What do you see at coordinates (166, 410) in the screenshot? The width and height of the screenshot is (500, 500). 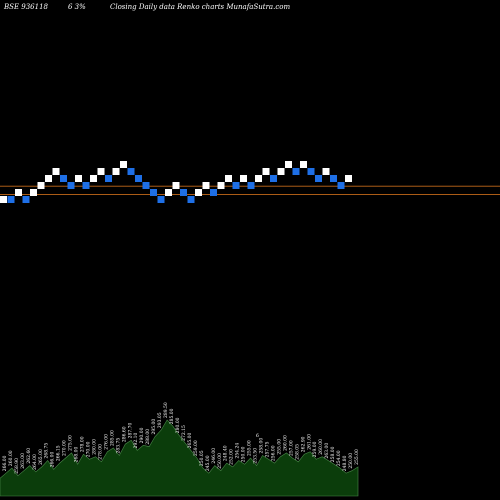 I see `volume-label: 289.50` at bounding box center [166, 410].